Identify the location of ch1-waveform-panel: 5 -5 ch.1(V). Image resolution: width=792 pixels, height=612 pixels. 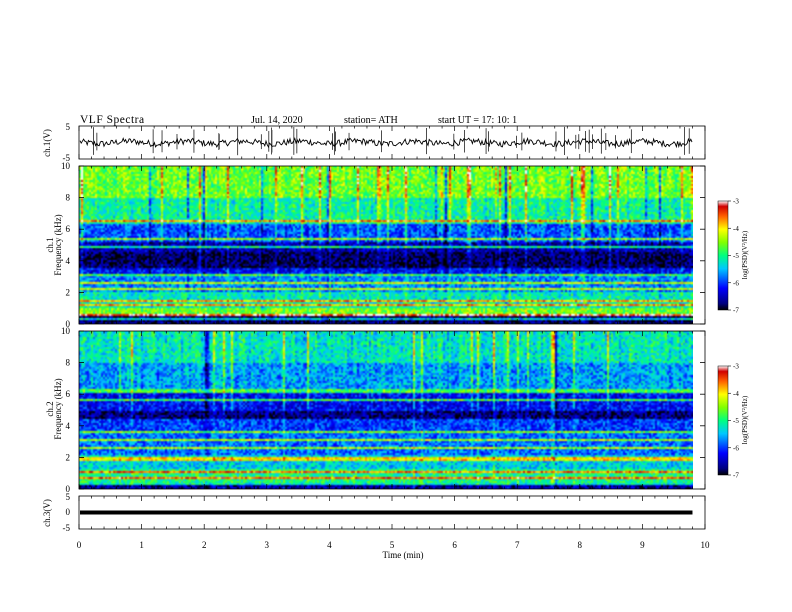
(374, 142).